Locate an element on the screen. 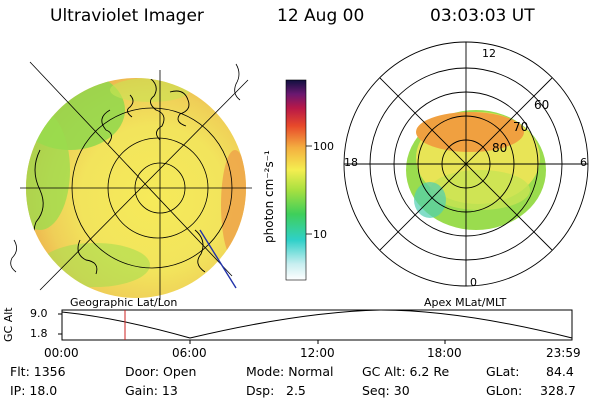 The width and height of the screenshot is (600, 400). mlt-label-6: 6 is located at coordinates (583, 162).